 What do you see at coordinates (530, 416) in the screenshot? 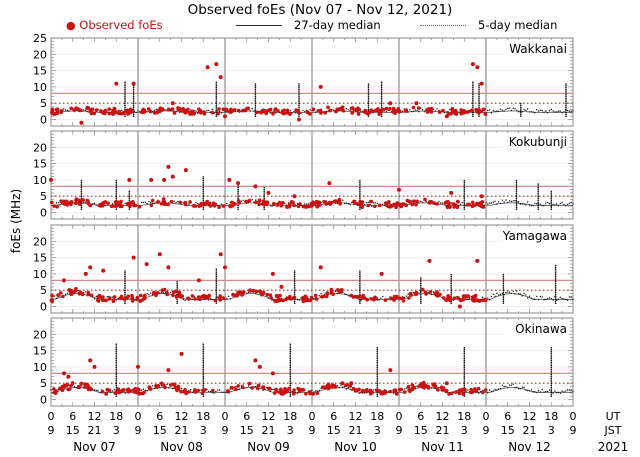
I see `x-tick-label-ut: 12` at bounding box center [530, 416].